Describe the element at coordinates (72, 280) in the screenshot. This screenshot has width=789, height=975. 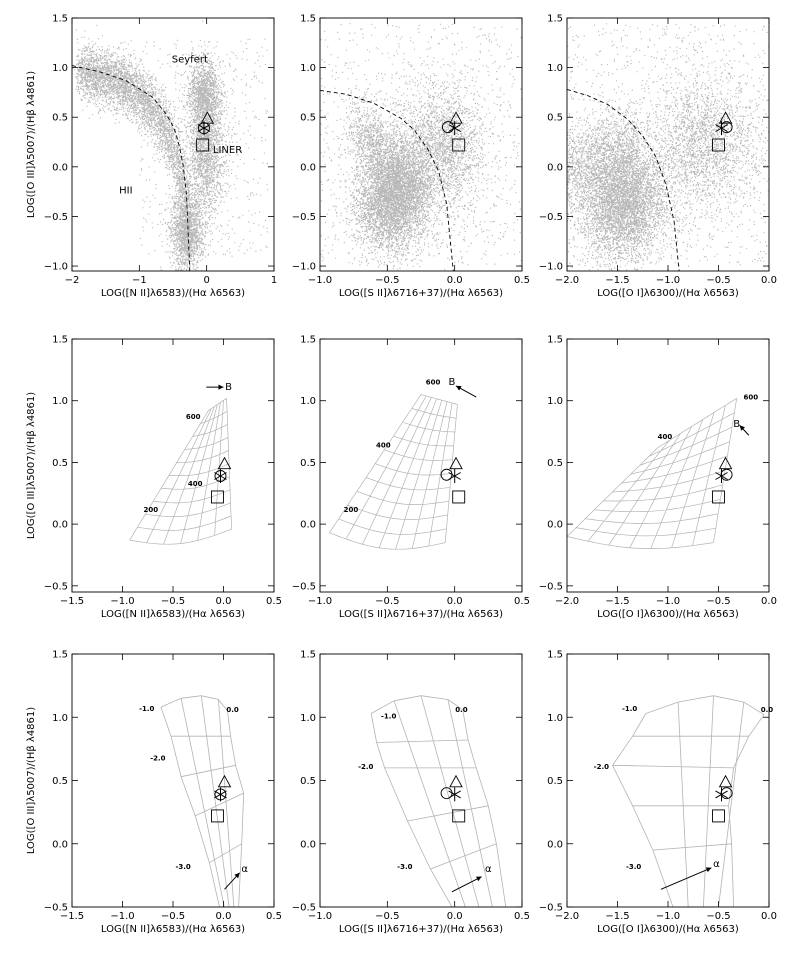
I see `x-tick-label: −2` at that location.